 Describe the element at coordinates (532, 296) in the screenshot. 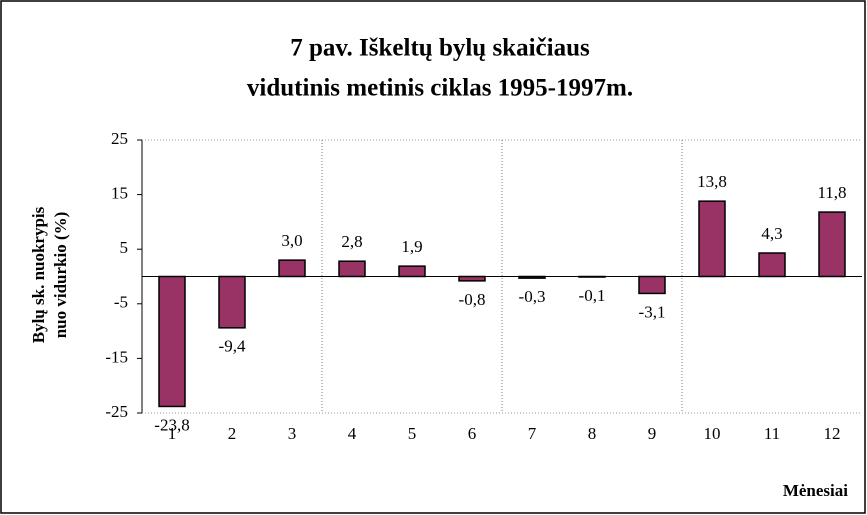

I see `data-label: -0,3` at that location.